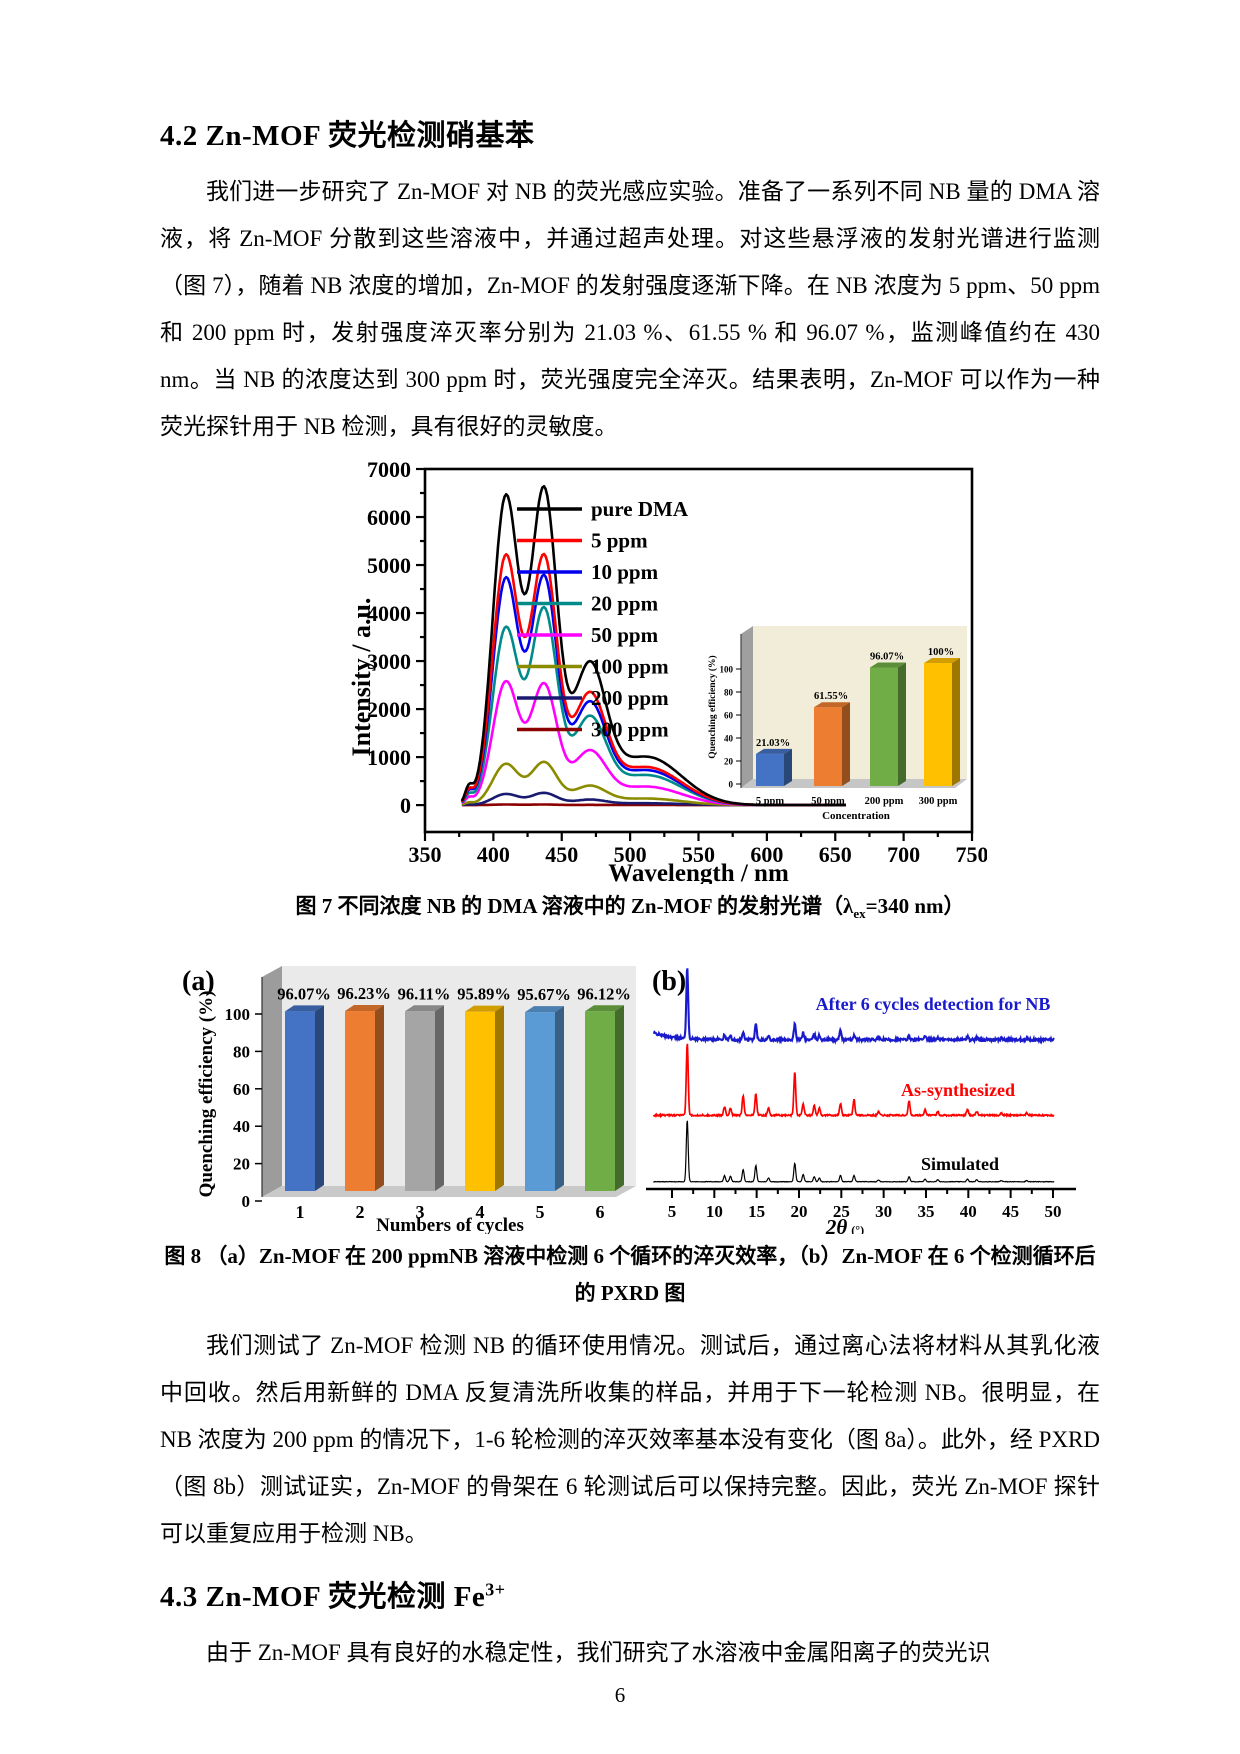 The width and height of the screenshot is (1240, 1754). Describe the element at coordinates (958, 1090) in the screenshot. I see `fig8b-trace-label-1: As-synthesized` at that location.